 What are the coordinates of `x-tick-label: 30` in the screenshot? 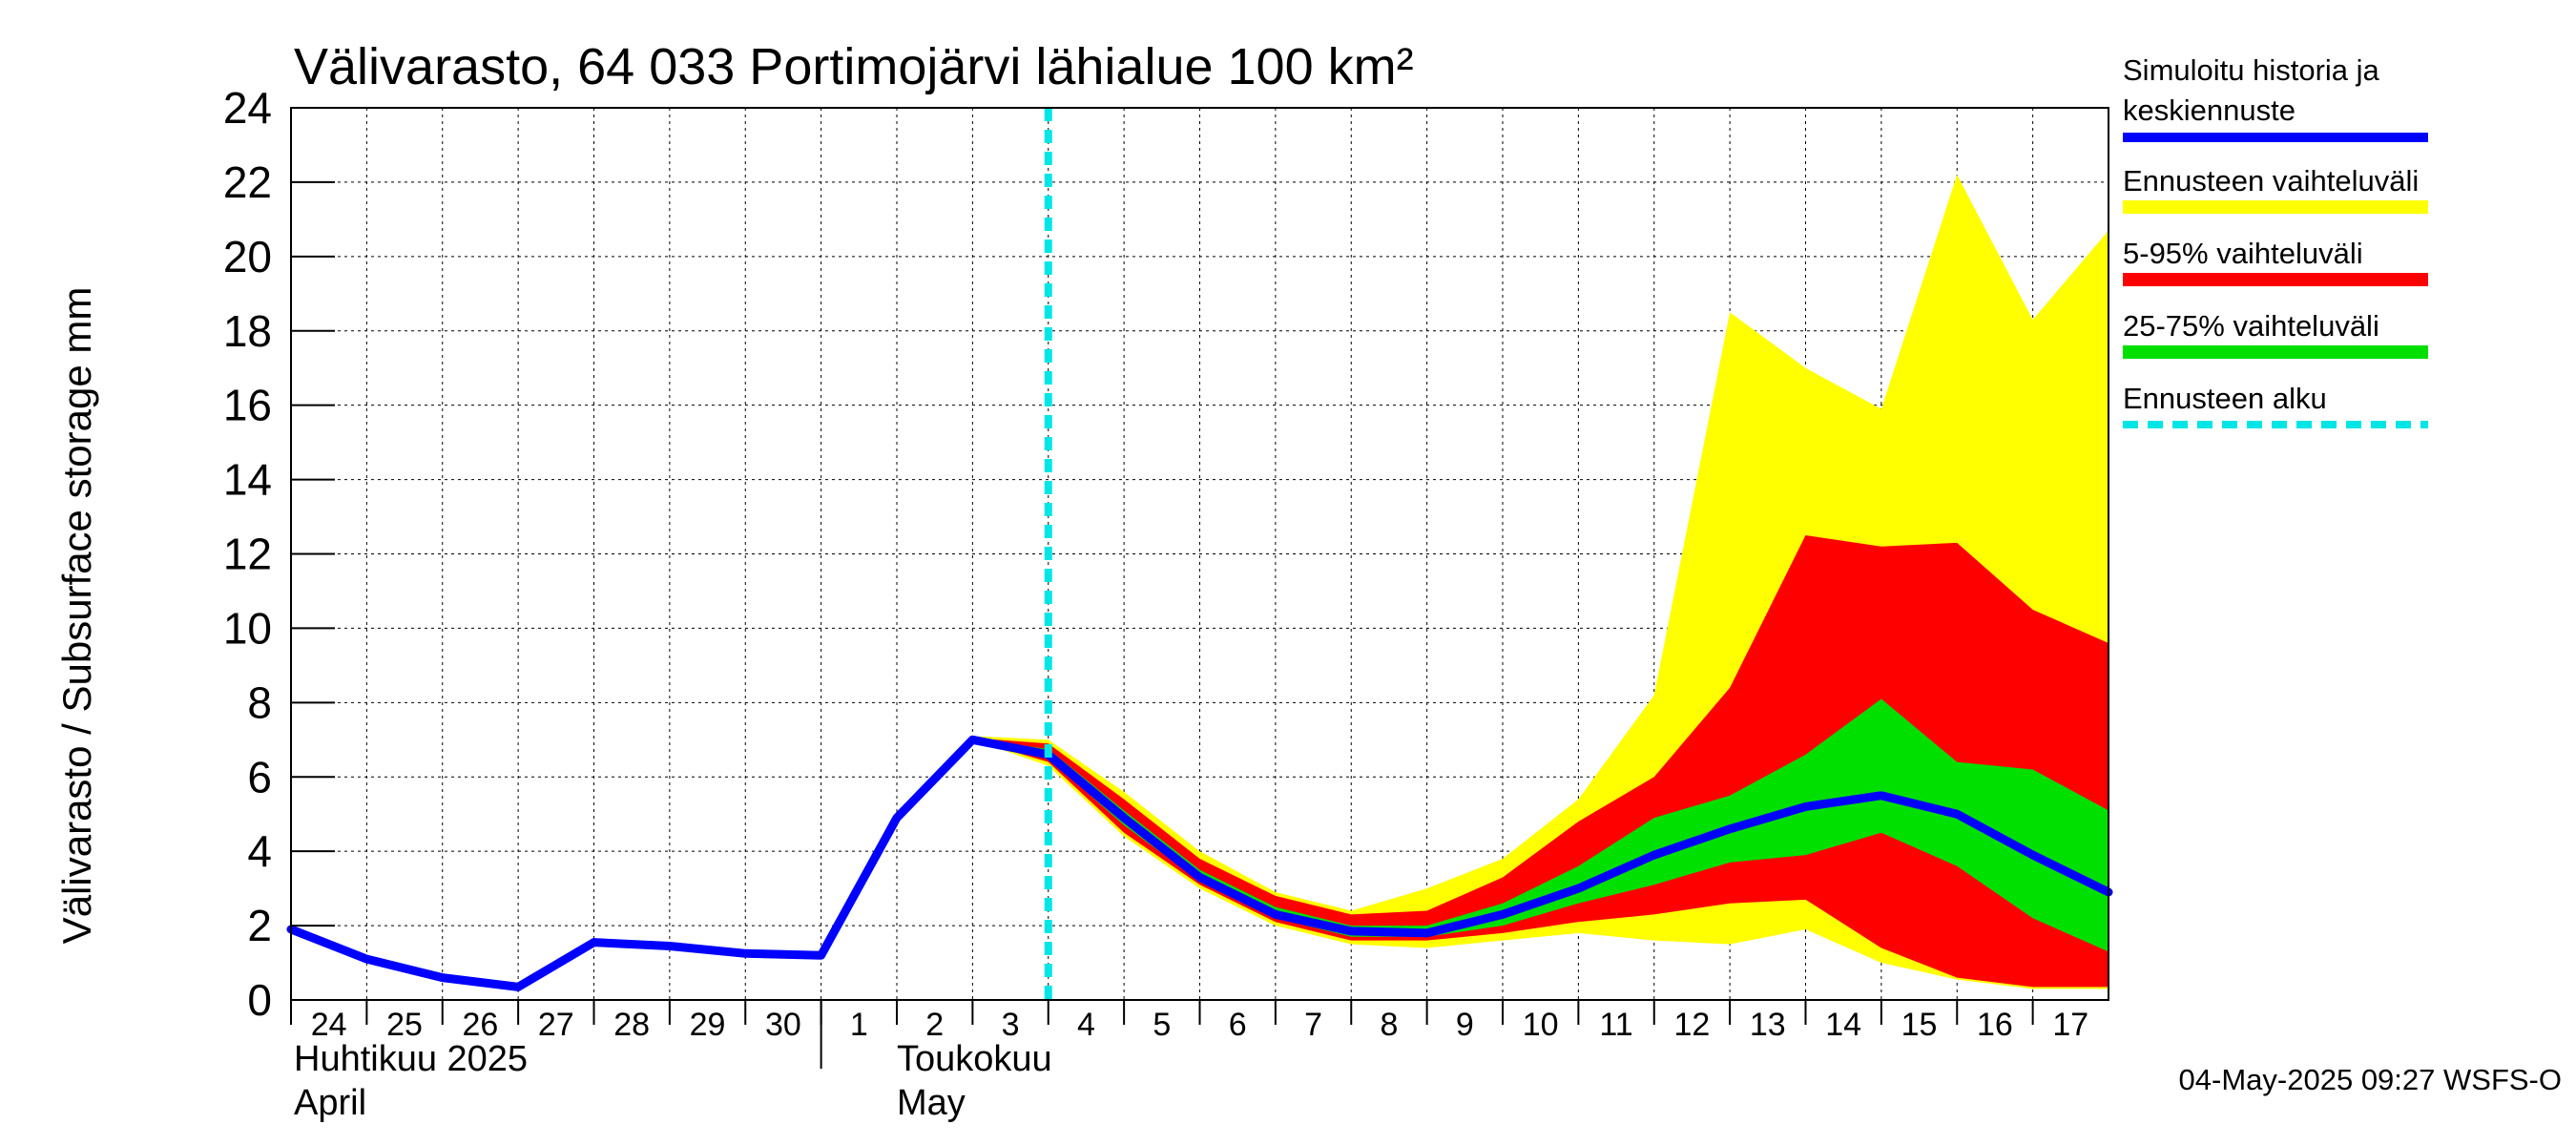 It's located at (783, 1025).